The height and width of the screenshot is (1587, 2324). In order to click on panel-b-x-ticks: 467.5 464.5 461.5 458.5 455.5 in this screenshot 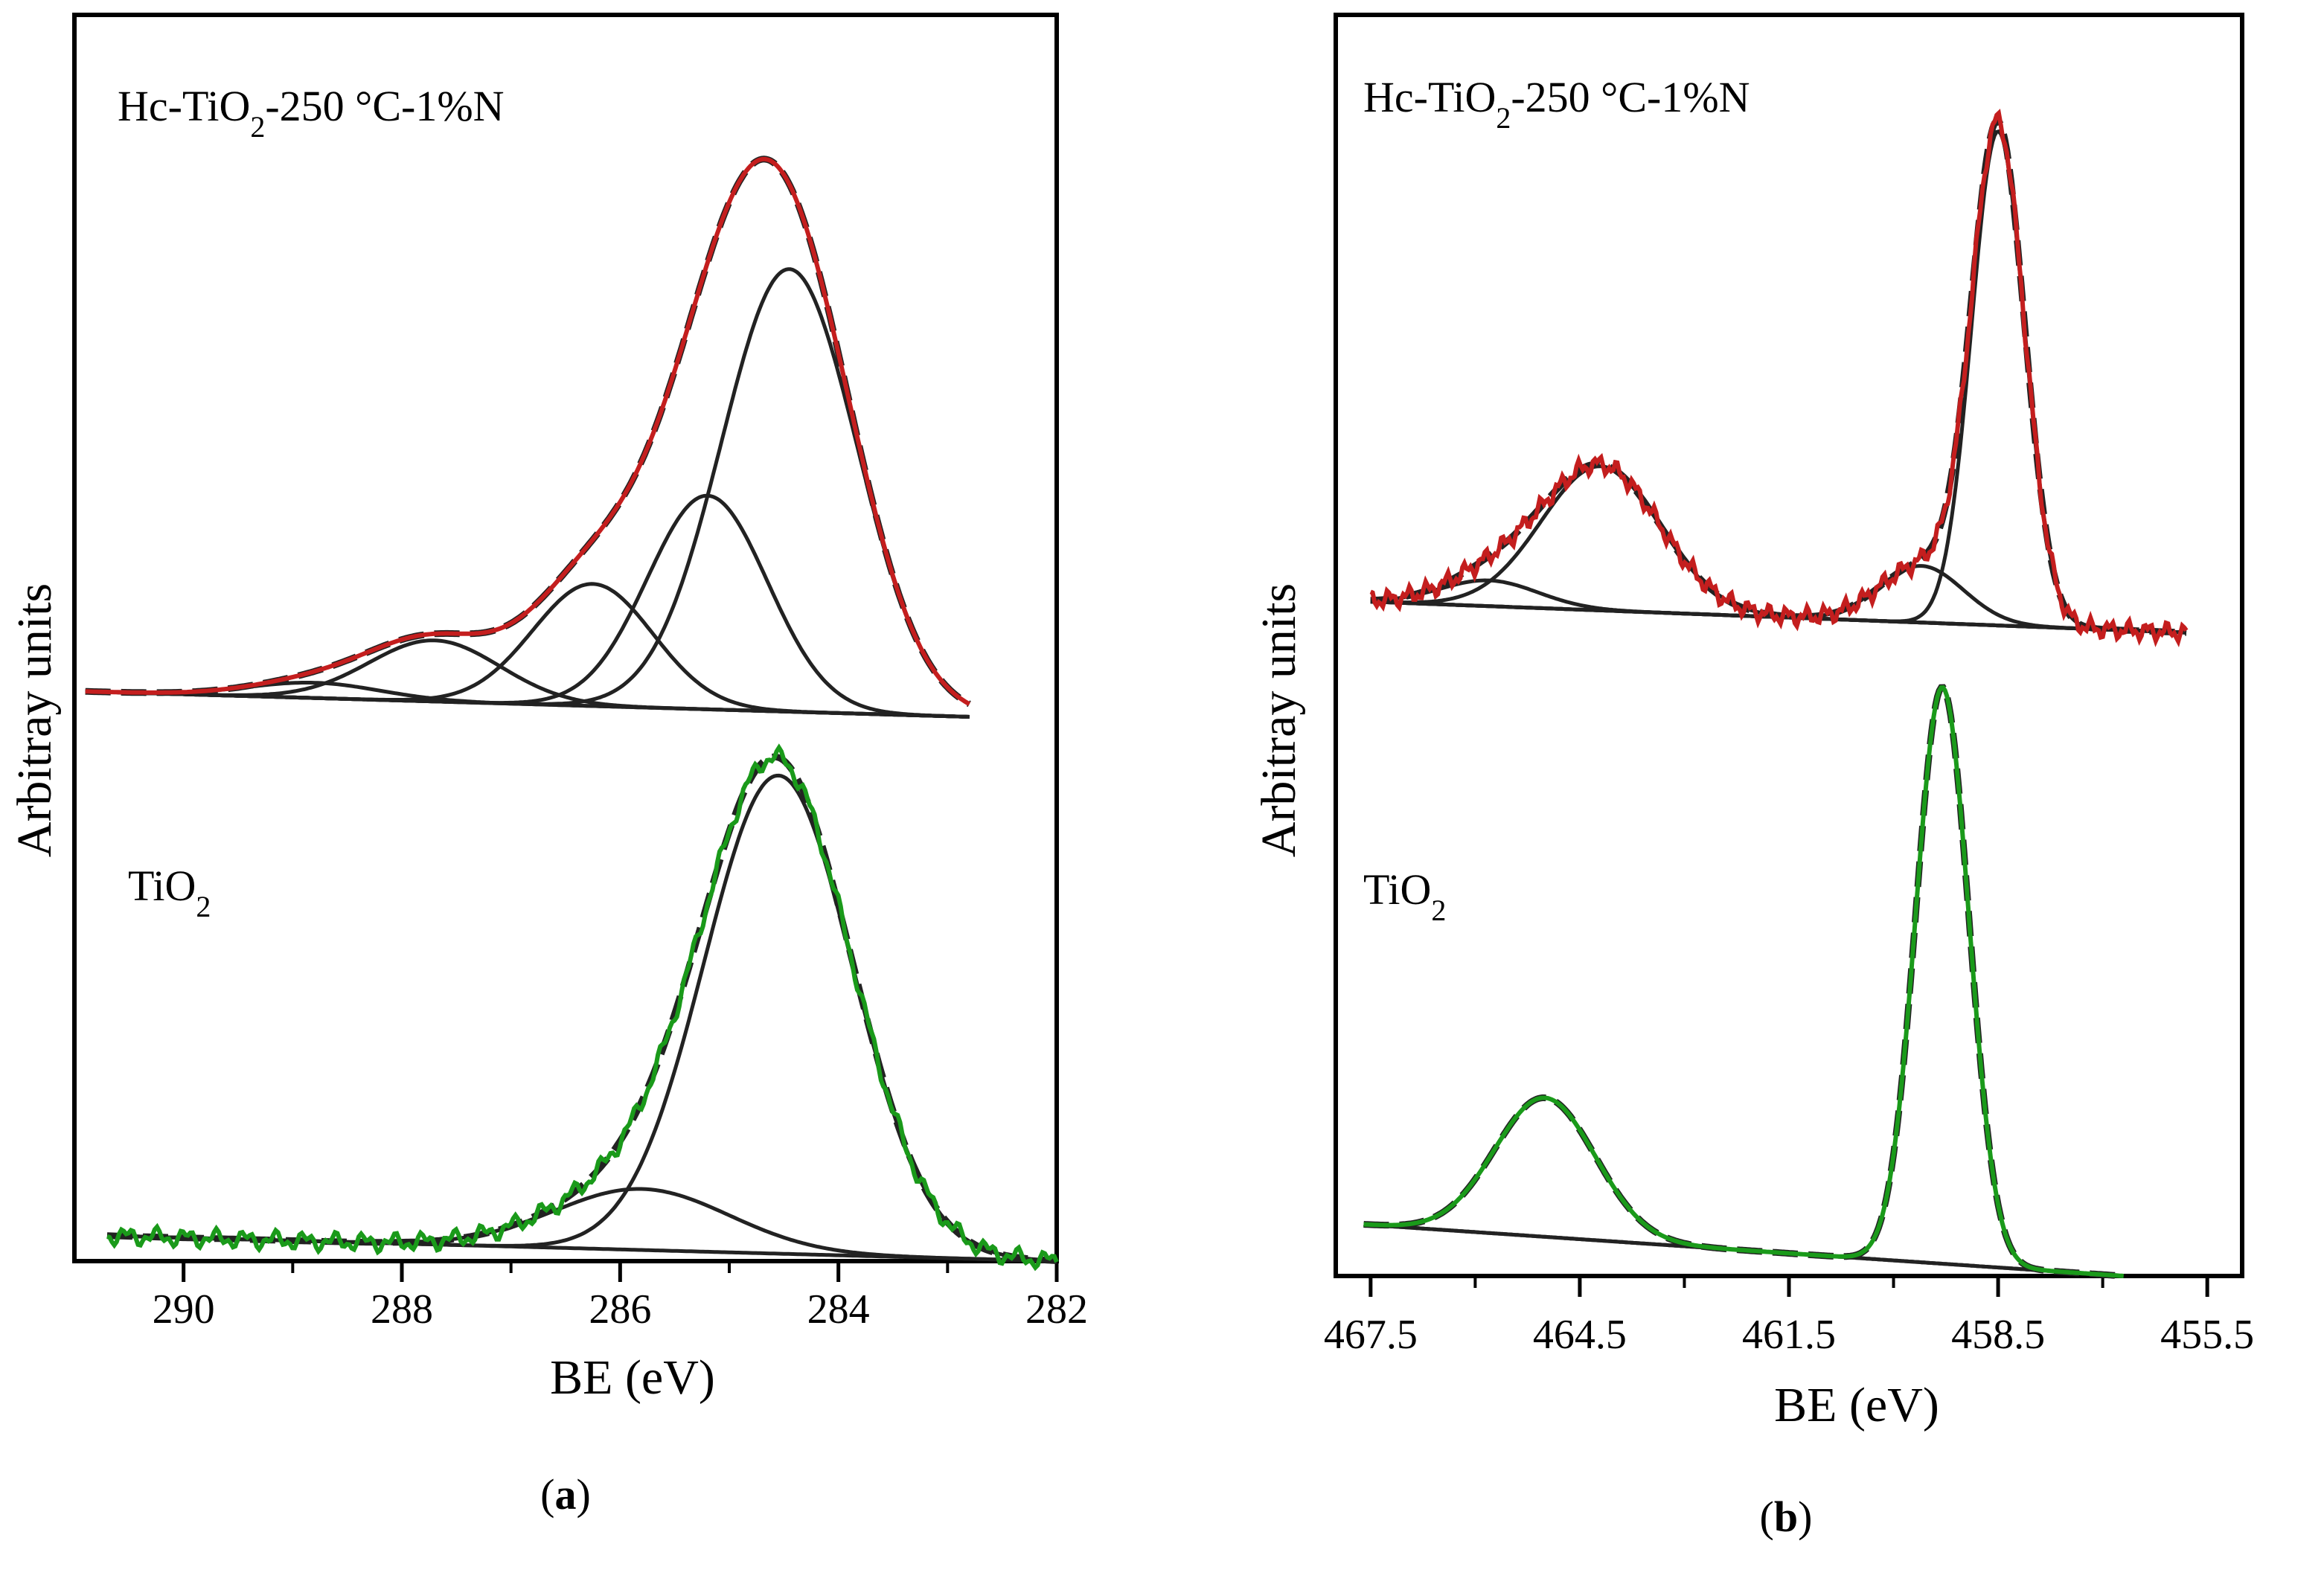, I will do `click(1789, 1317)`.